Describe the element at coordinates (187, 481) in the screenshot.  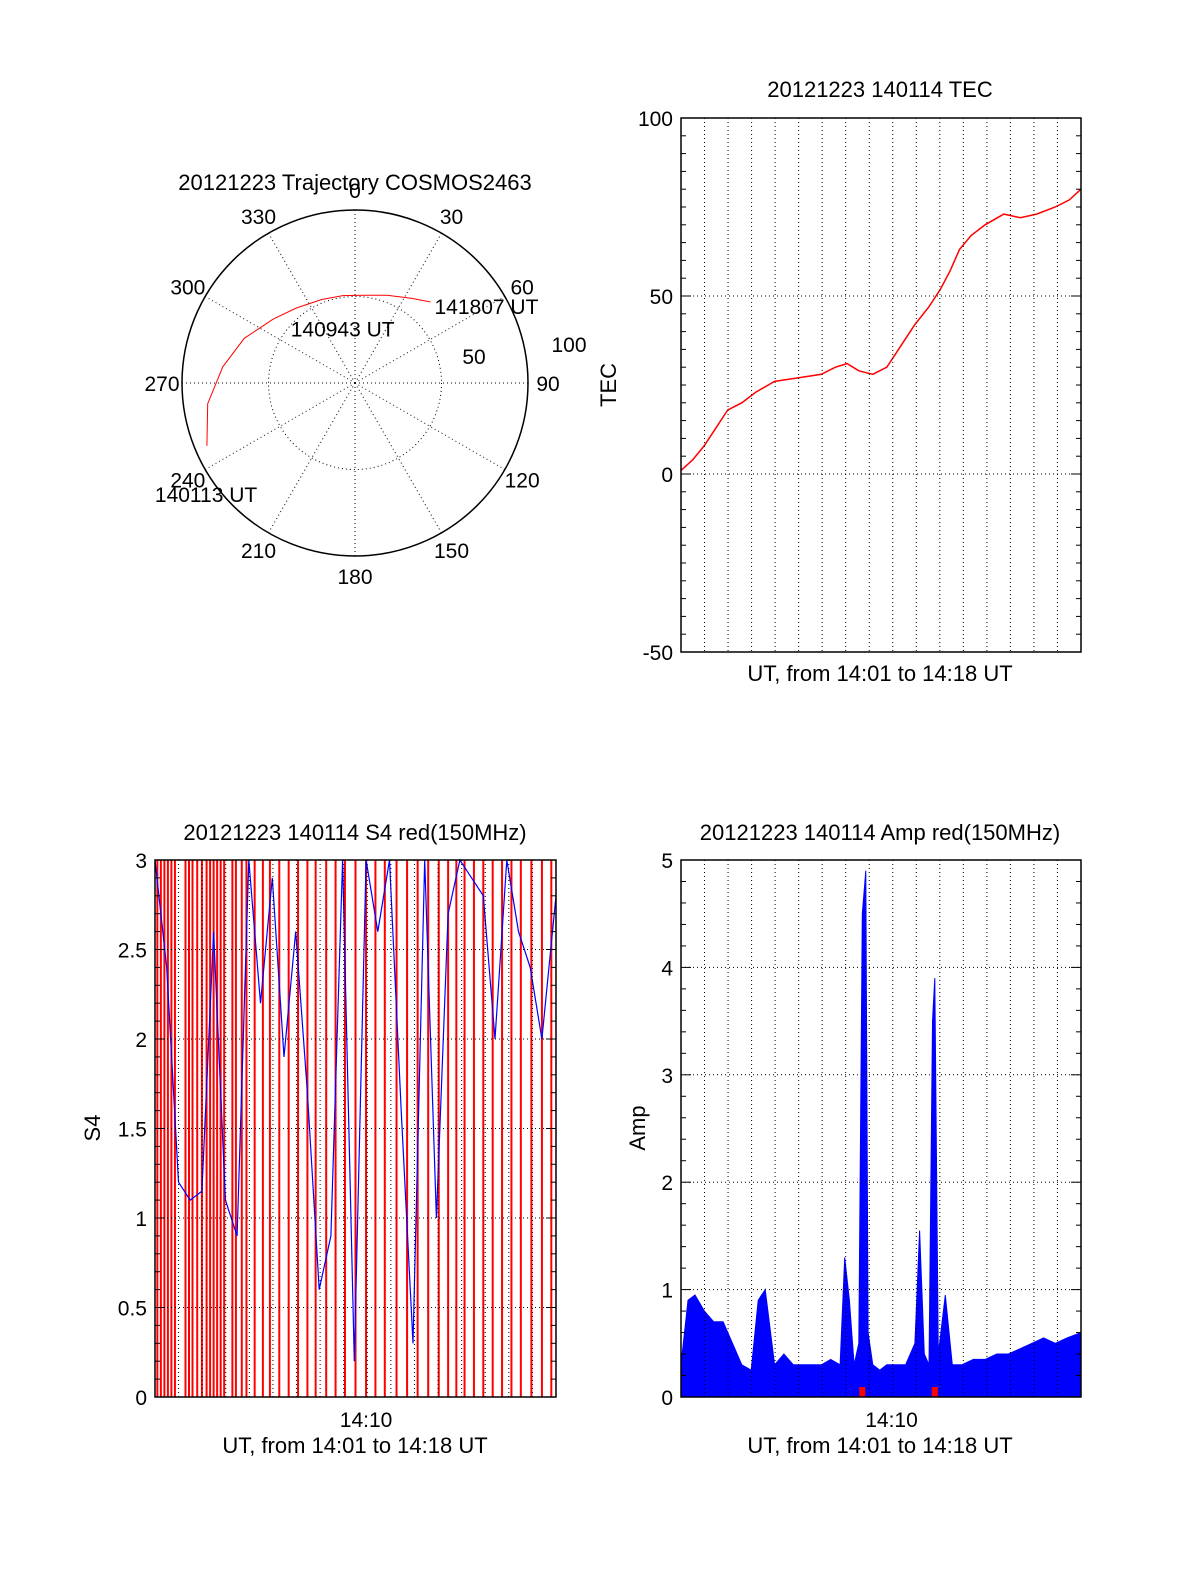
I see `polar-angle-label: 240` at that location.